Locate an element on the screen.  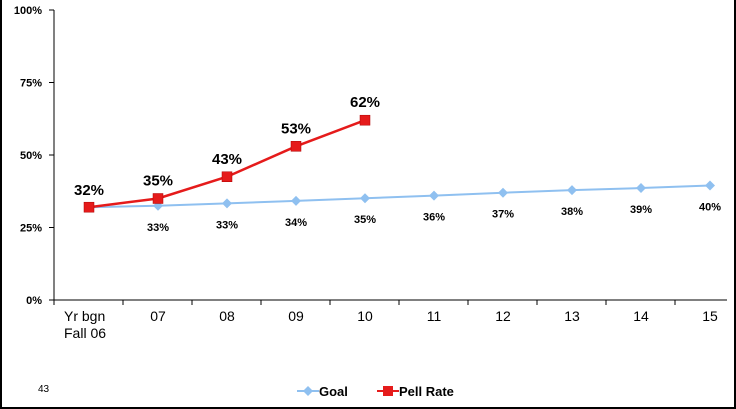
goal-data-label: 34% is located at coordinates (296, 223).